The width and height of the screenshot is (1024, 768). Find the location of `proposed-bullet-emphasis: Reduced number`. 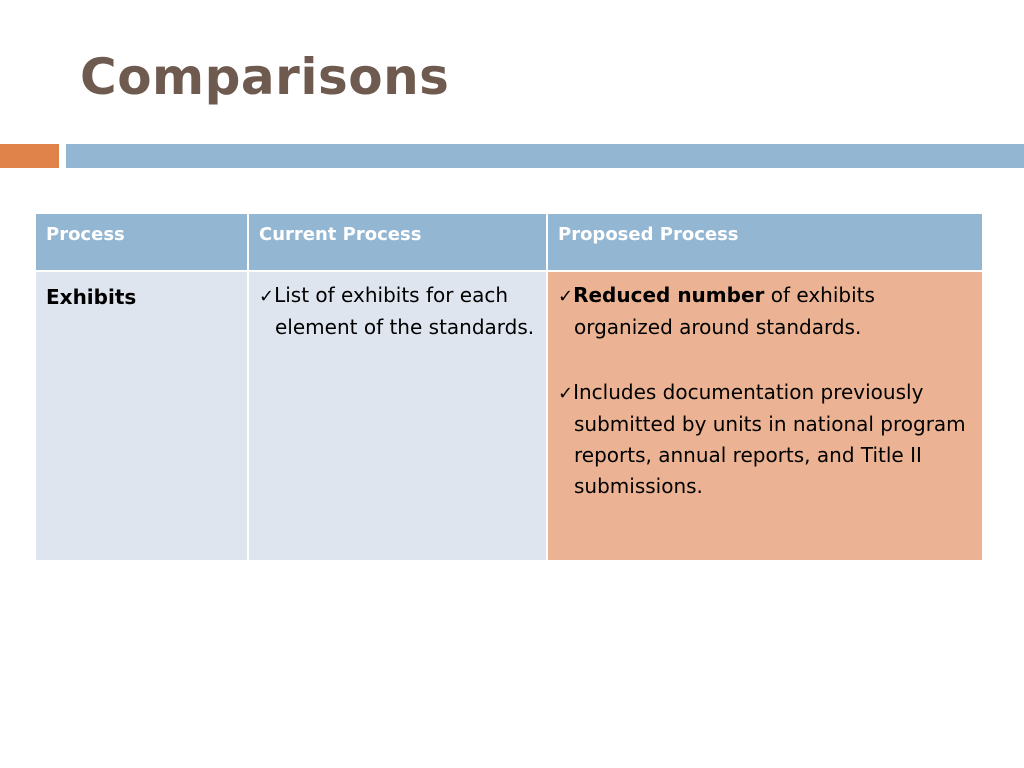

proposed-bullet-emphasis: Reduced number is located at coordinates (669, 295).